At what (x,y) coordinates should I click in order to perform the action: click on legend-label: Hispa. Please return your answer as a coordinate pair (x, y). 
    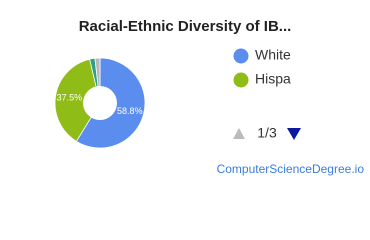
    Looking at the image, I should click on (273, 79).